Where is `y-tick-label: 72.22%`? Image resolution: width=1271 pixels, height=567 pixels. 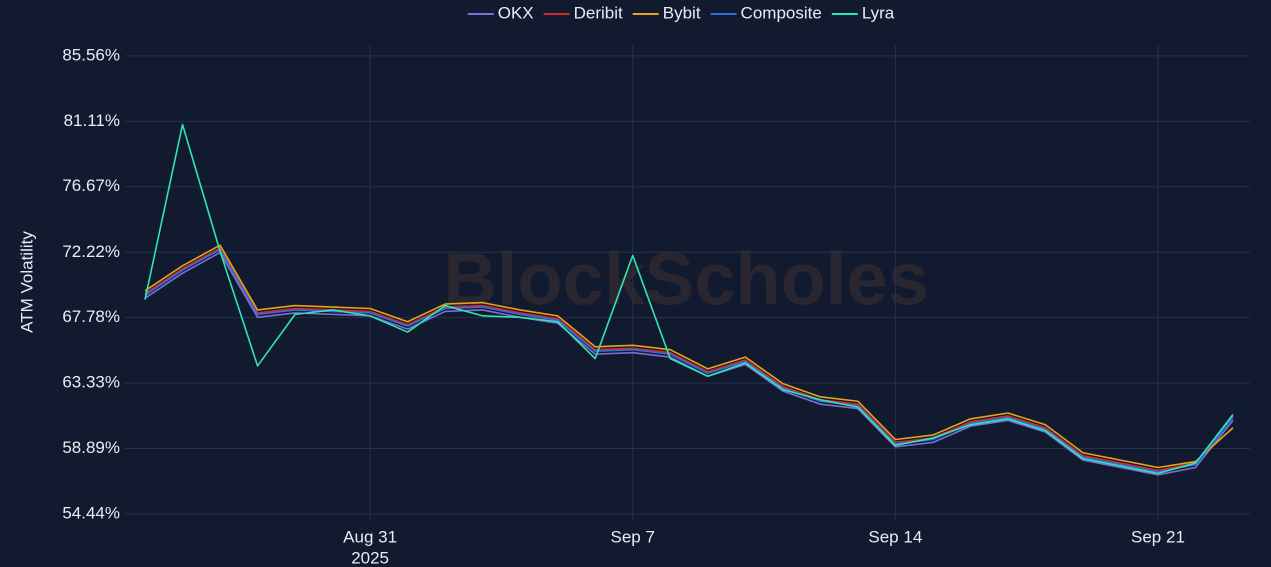
y-tick-label: 72.22% is located at coordinates (91, 251).